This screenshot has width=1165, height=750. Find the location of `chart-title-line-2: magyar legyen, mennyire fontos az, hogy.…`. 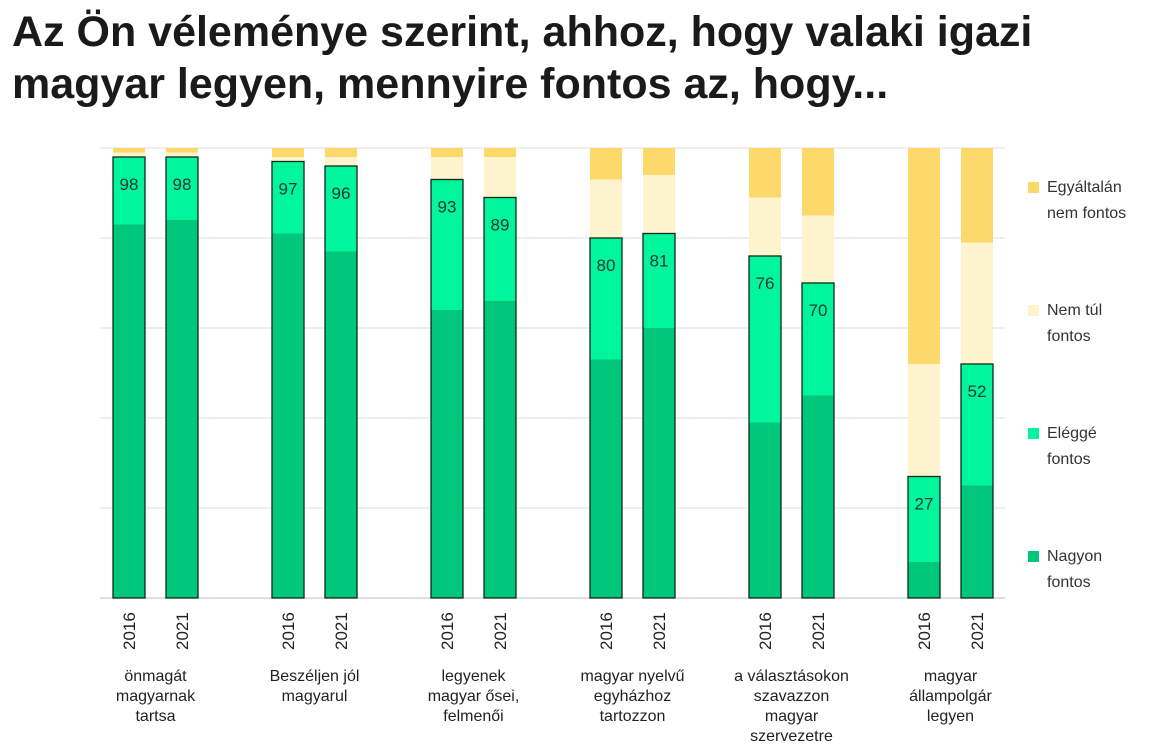

chart-title-line-2: magyar legyen, mennyire fontos az, hogy.… is located at coordinates (450, 84).